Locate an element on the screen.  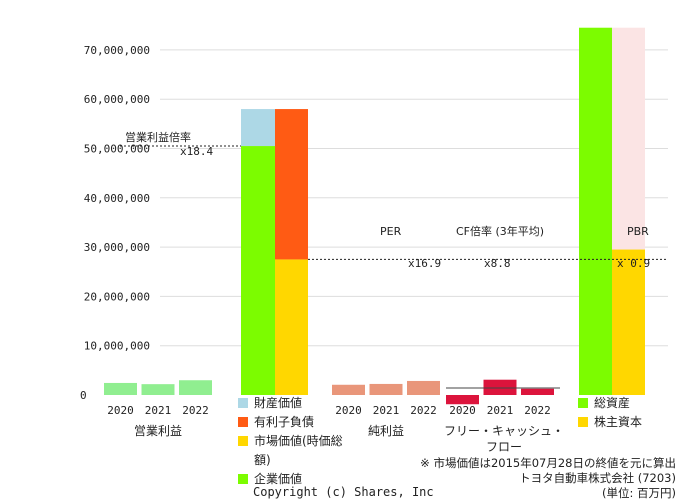
pbr-value: x 0.9 is located at coordinates (633, 263).